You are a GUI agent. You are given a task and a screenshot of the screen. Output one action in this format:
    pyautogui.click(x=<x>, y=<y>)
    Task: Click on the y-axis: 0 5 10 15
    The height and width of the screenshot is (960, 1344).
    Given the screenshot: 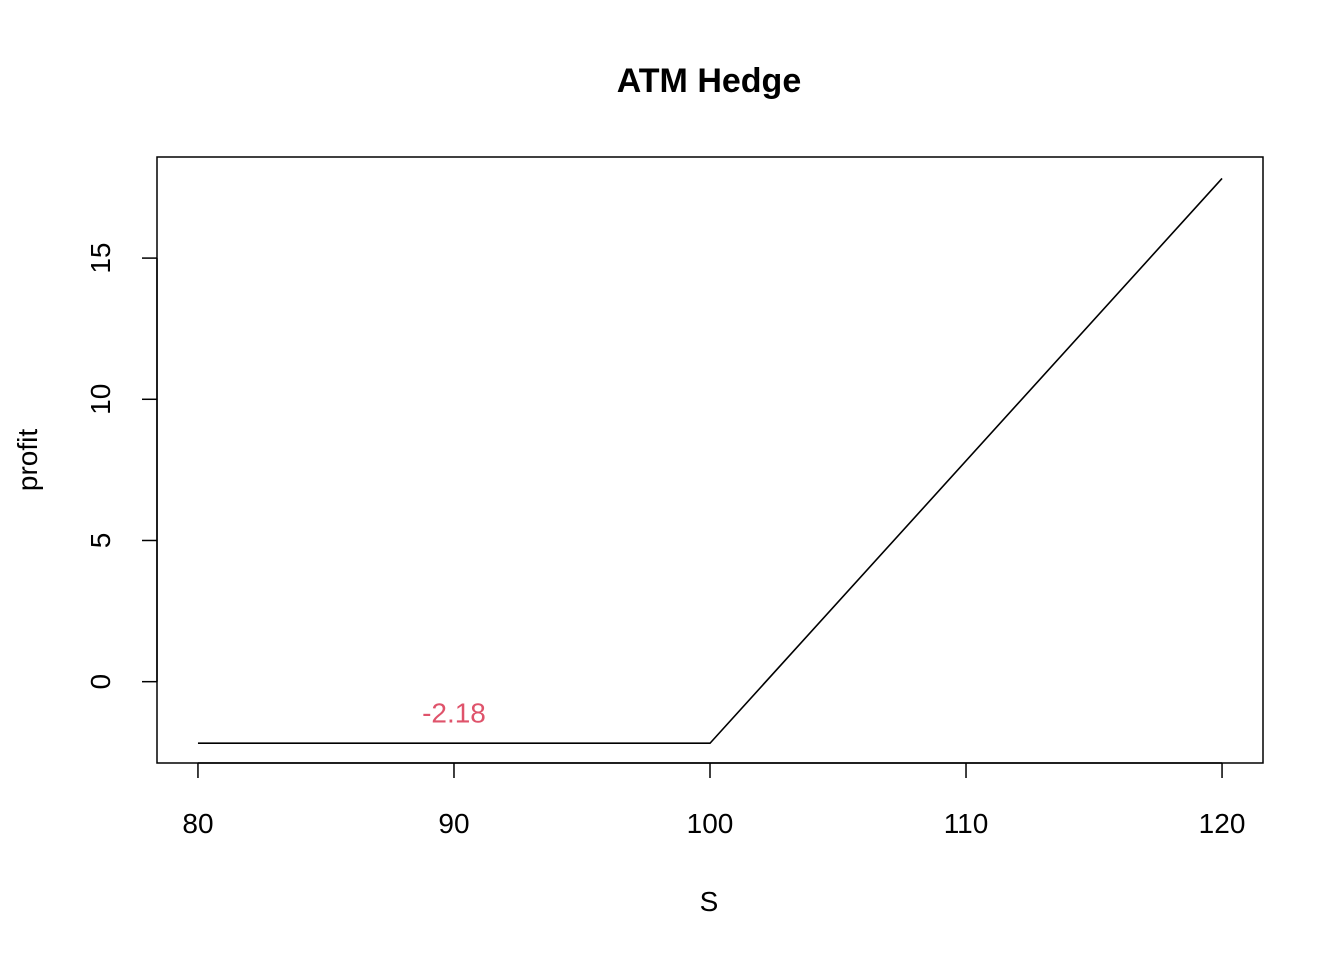 What is the action you would take?
    pyautogui.click(x=121, y=466)
    